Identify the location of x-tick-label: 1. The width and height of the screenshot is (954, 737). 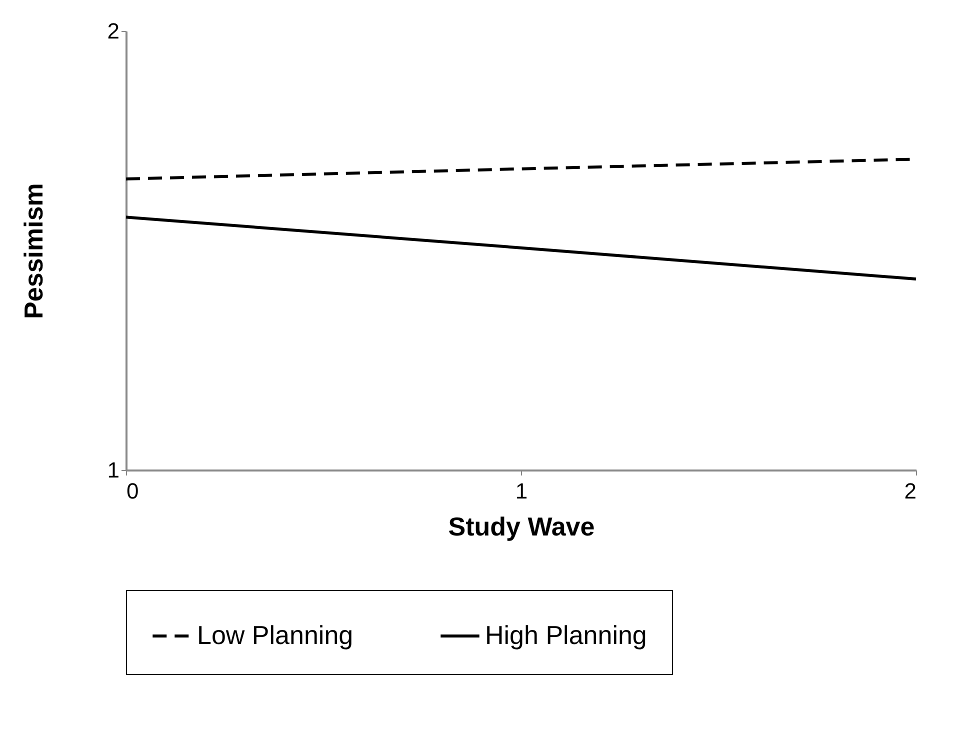
(521, 491).